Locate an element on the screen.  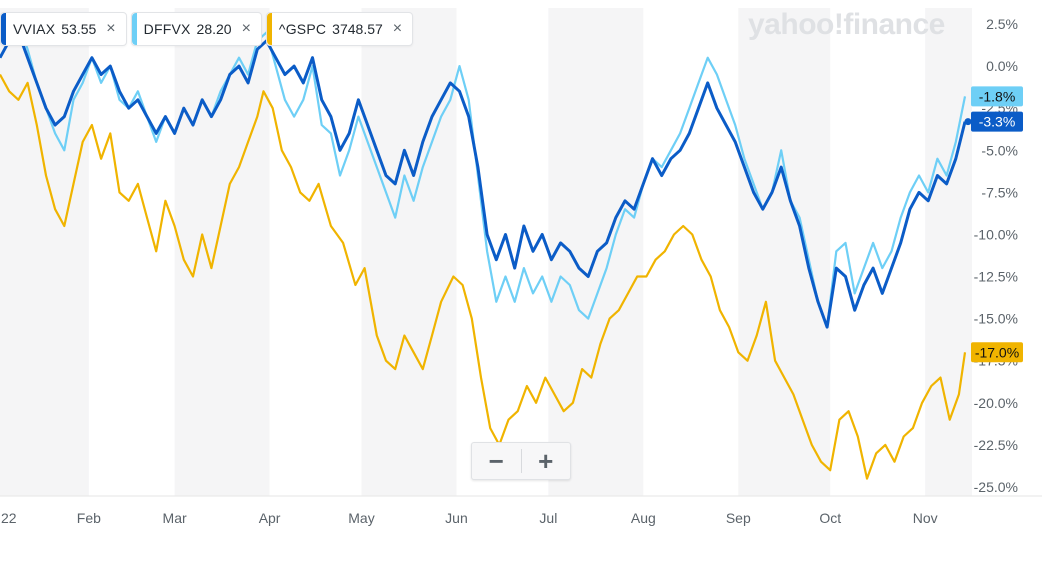
legend-chip-gspc: ^GSPC 3748.57 × is located at coordinates (339, 29).